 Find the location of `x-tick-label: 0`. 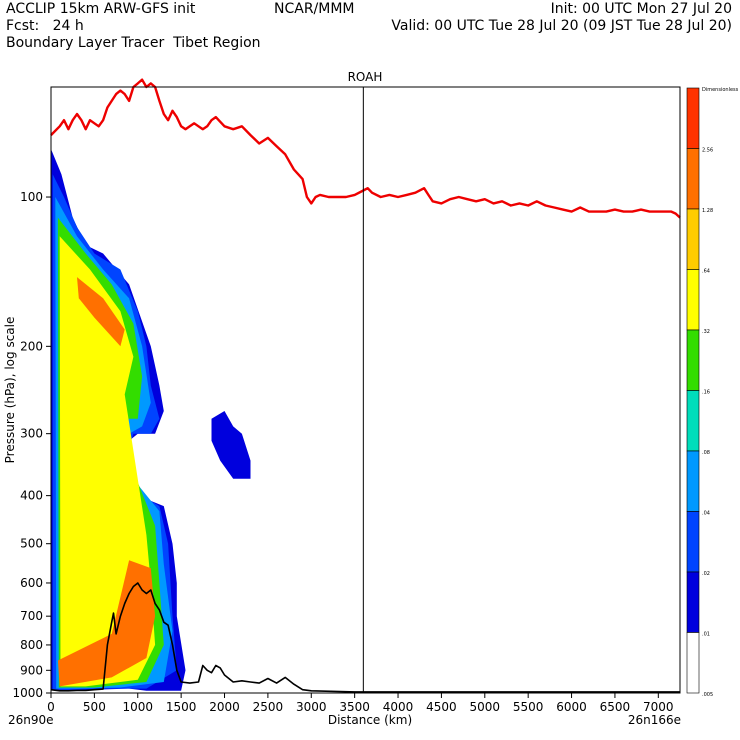

x-tick-label: 0 is located at coordinates (51, 707).